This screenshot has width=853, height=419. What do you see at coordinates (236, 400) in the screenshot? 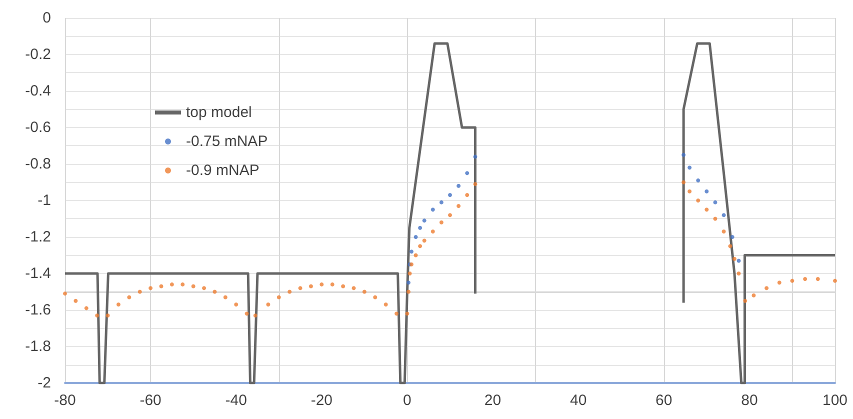
I see `x-tick-label: -40` at bounding box center [236, 400].